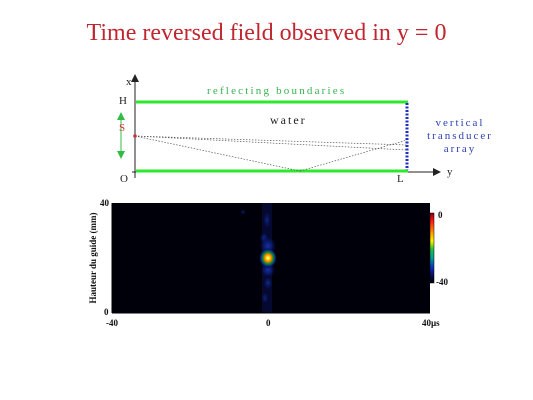 Image resolution: width=533 pixels, height=400 pixels. I want to click on colorbar-tick-label: 0, so click(440, 215).